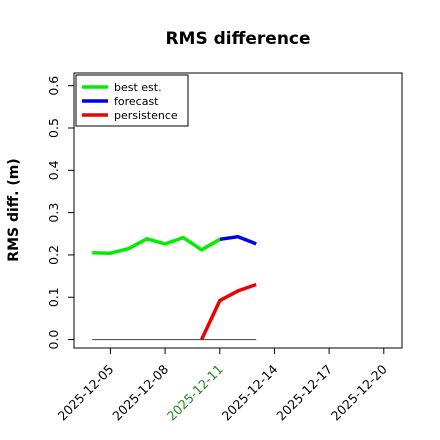 Image resolution: width=440 pixels, height=440 pixels. Describe the element at coordinates (138, 87) in the screenshot. I see `legend-label-best-est: best est.` at that location.